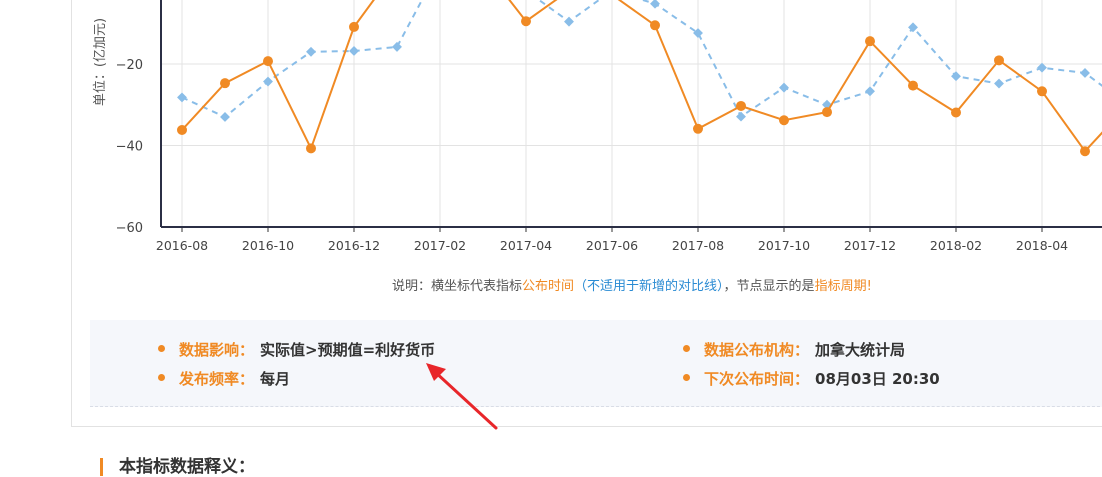  What do you see at coordinates (182, 245) in the screenshot?
I see `x-tick-label: 2016-08` at bounding box center [182, 245].